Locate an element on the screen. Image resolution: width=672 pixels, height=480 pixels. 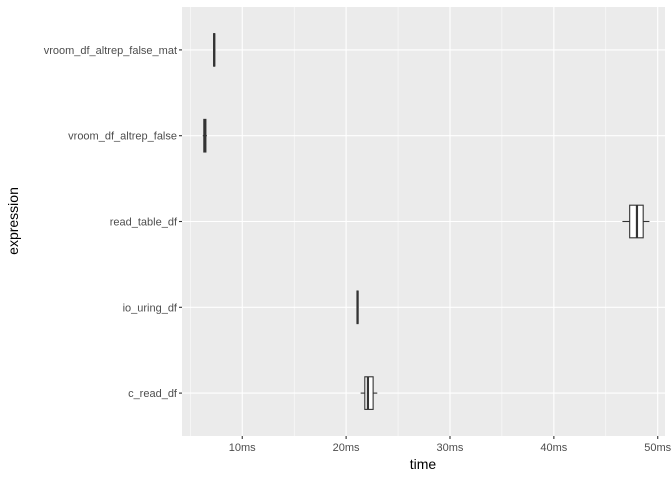
y-tick-label: vroom_df_altrep_false is located at coordinates (122, 137).